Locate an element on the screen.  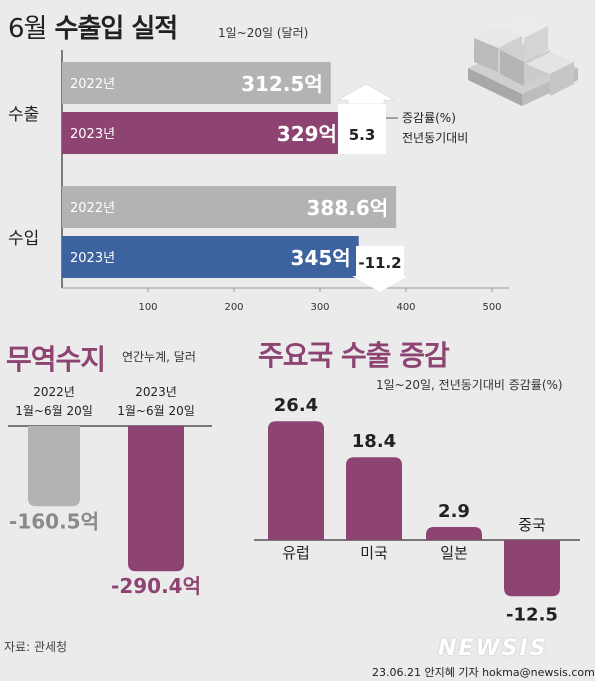
brand-logo: NEWSIS is located at coordinates (493, 648).